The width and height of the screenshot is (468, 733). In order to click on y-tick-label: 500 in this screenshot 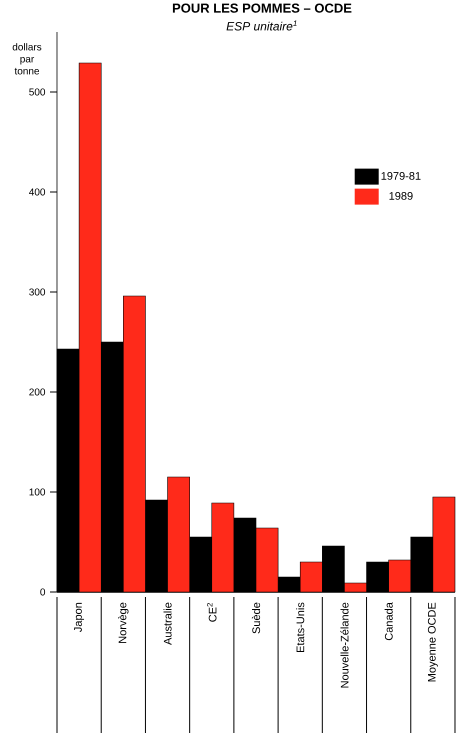, I will do `click(37, 92)`.